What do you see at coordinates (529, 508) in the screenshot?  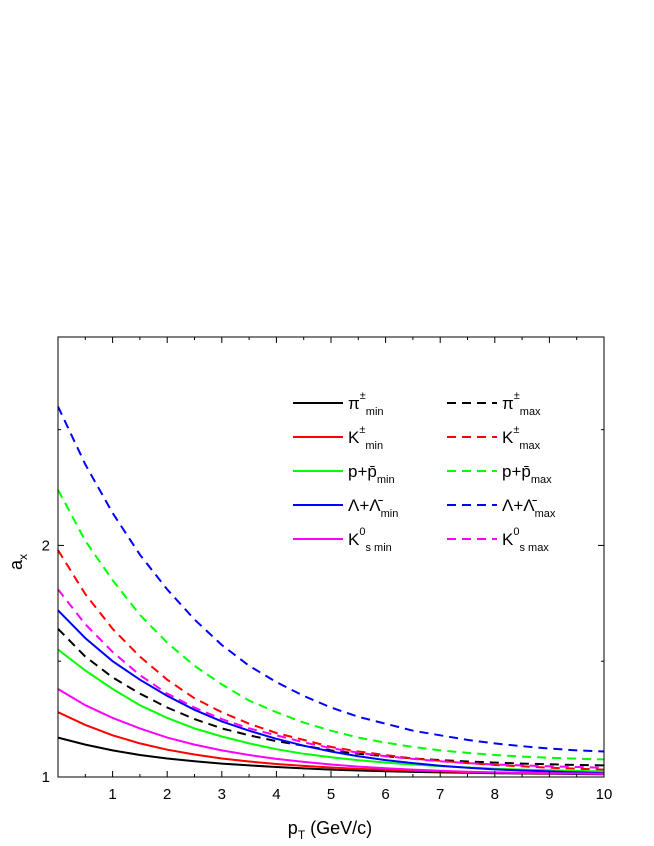 I see `legend-label: Λ+Λ̄max` at bounding box center [529, 508].